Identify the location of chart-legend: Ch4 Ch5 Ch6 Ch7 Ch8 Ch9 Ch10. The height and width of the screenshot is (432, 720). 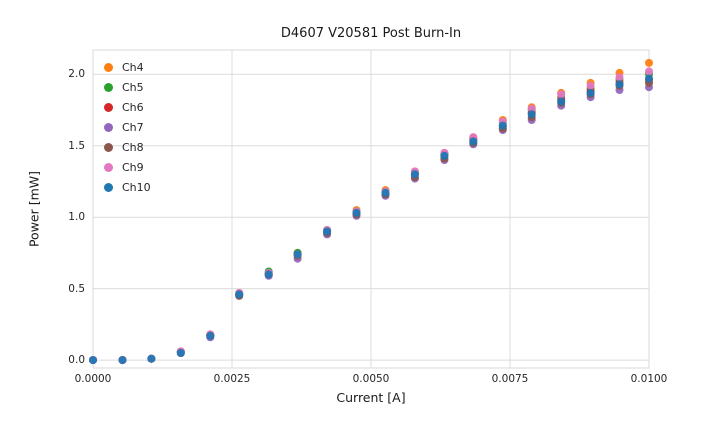
(127, 127).